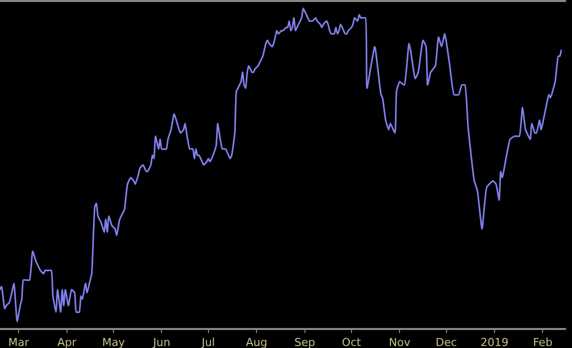 This screenshot has height=348, width=572. I want to click on x-tick-label: Dec, so click(446, 342).